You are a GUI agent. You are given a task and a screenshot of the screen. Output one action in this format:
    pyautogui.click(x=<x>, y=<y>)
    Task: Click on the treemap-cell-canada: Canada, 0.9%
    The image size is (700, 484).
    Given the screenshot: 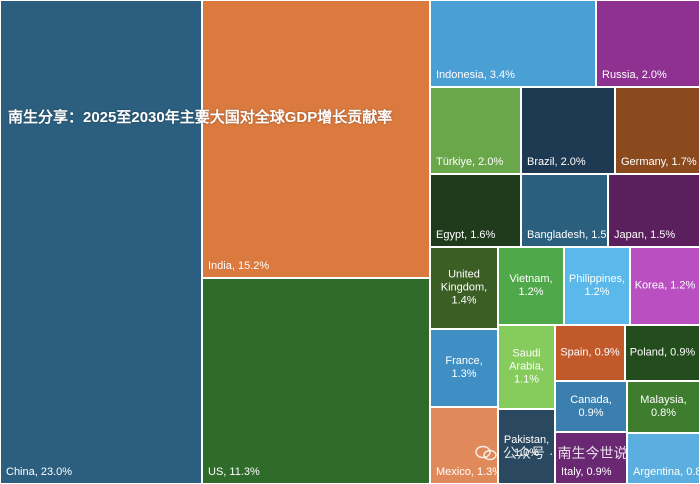 What is the action you would take?
    pyautogui.click(x=591, y=406)
    